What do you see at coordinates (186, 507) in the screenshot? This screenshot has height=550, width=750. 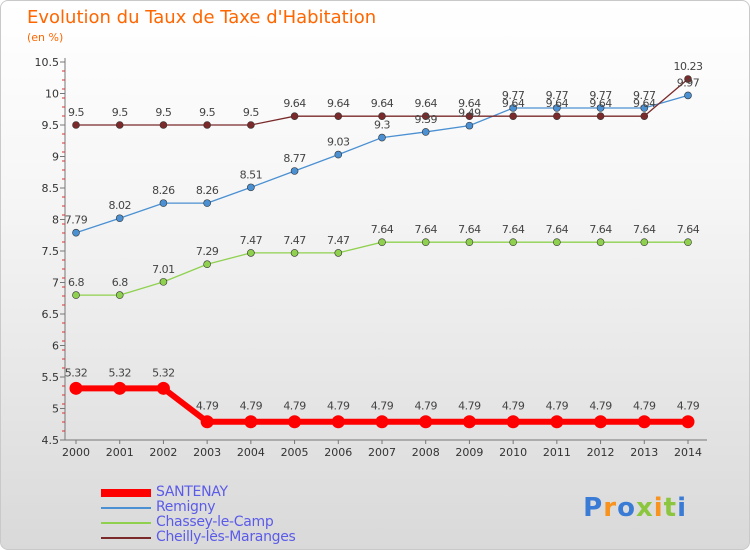 I see `legend-label: Remigny` at bounding box center [186, 507].